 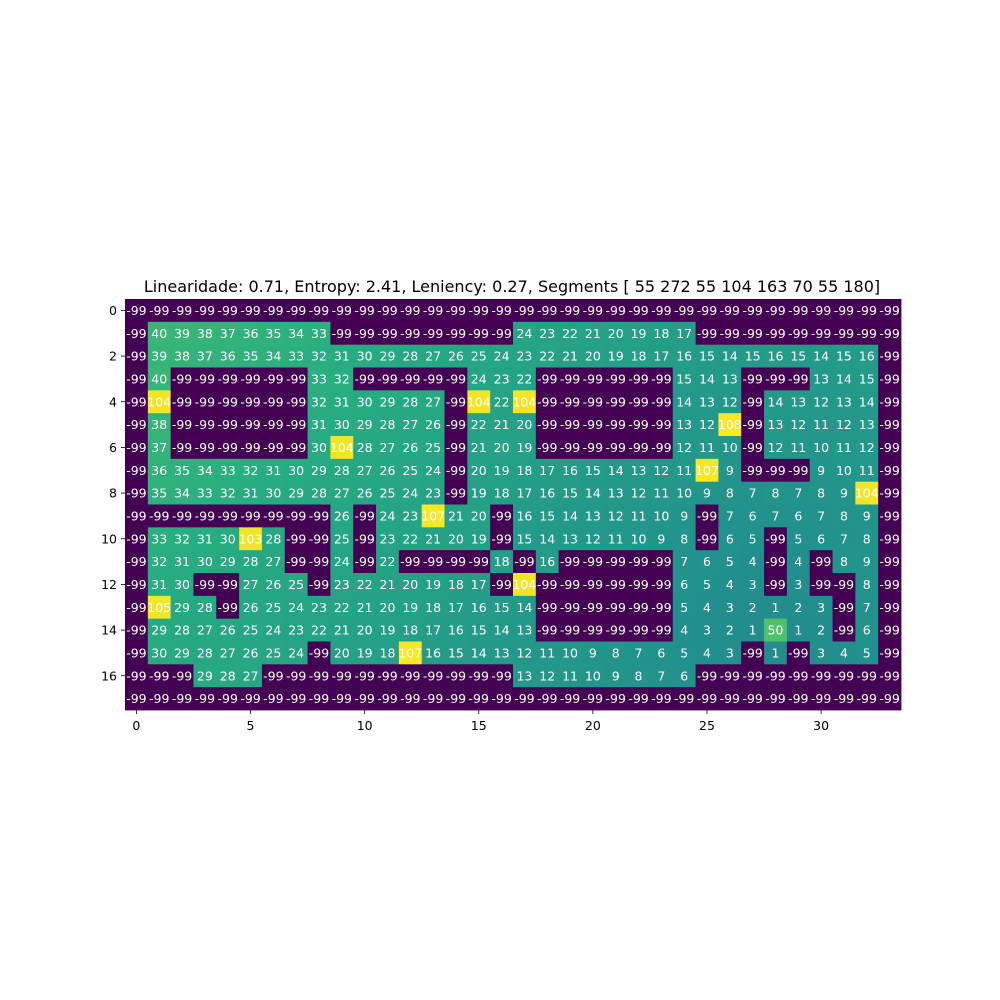 What do you see at coordinates (479, 515) in the screenshot?
I see `cell-value-label: 20` at bounding box center [479, 515].